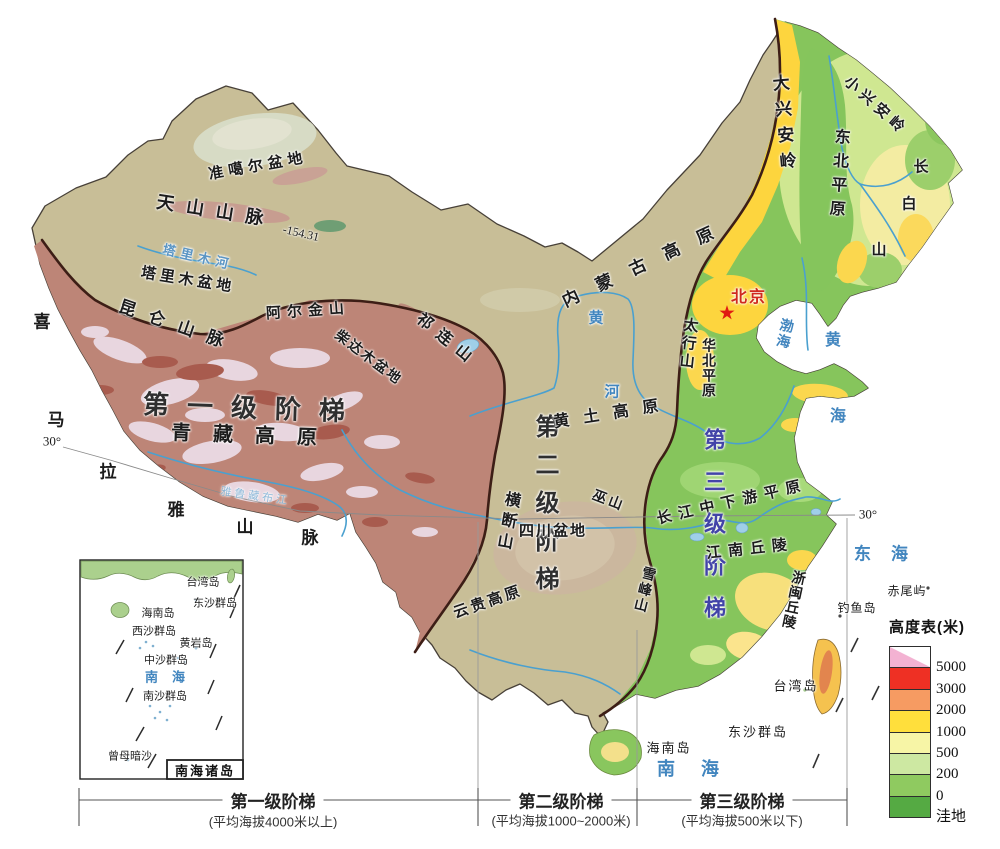 Image resolution: width=1000 pixels, height=849 pixels. I want to click on label-himalaya-1: 喜, so click(42, 322).